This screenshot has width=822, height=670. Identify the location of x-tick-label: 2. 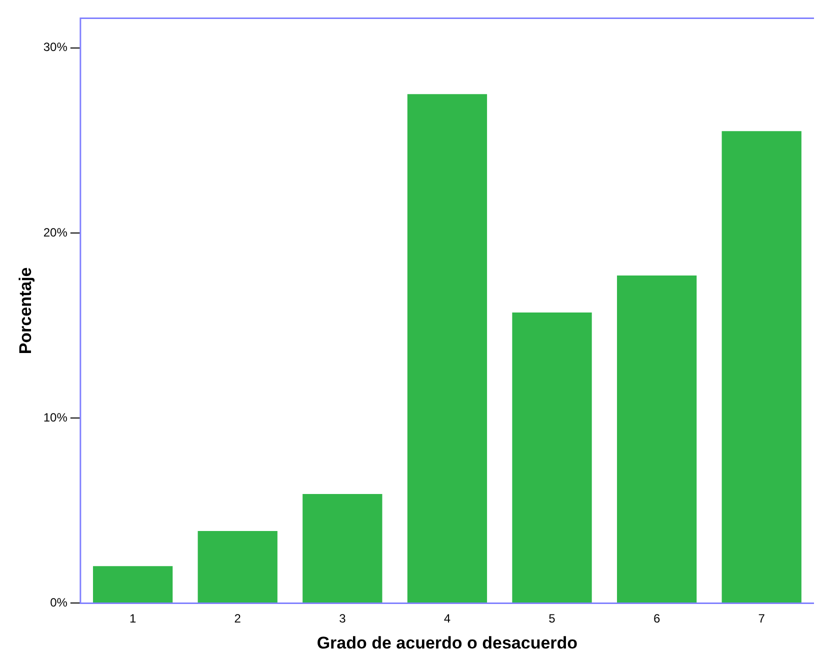
(238, 619).